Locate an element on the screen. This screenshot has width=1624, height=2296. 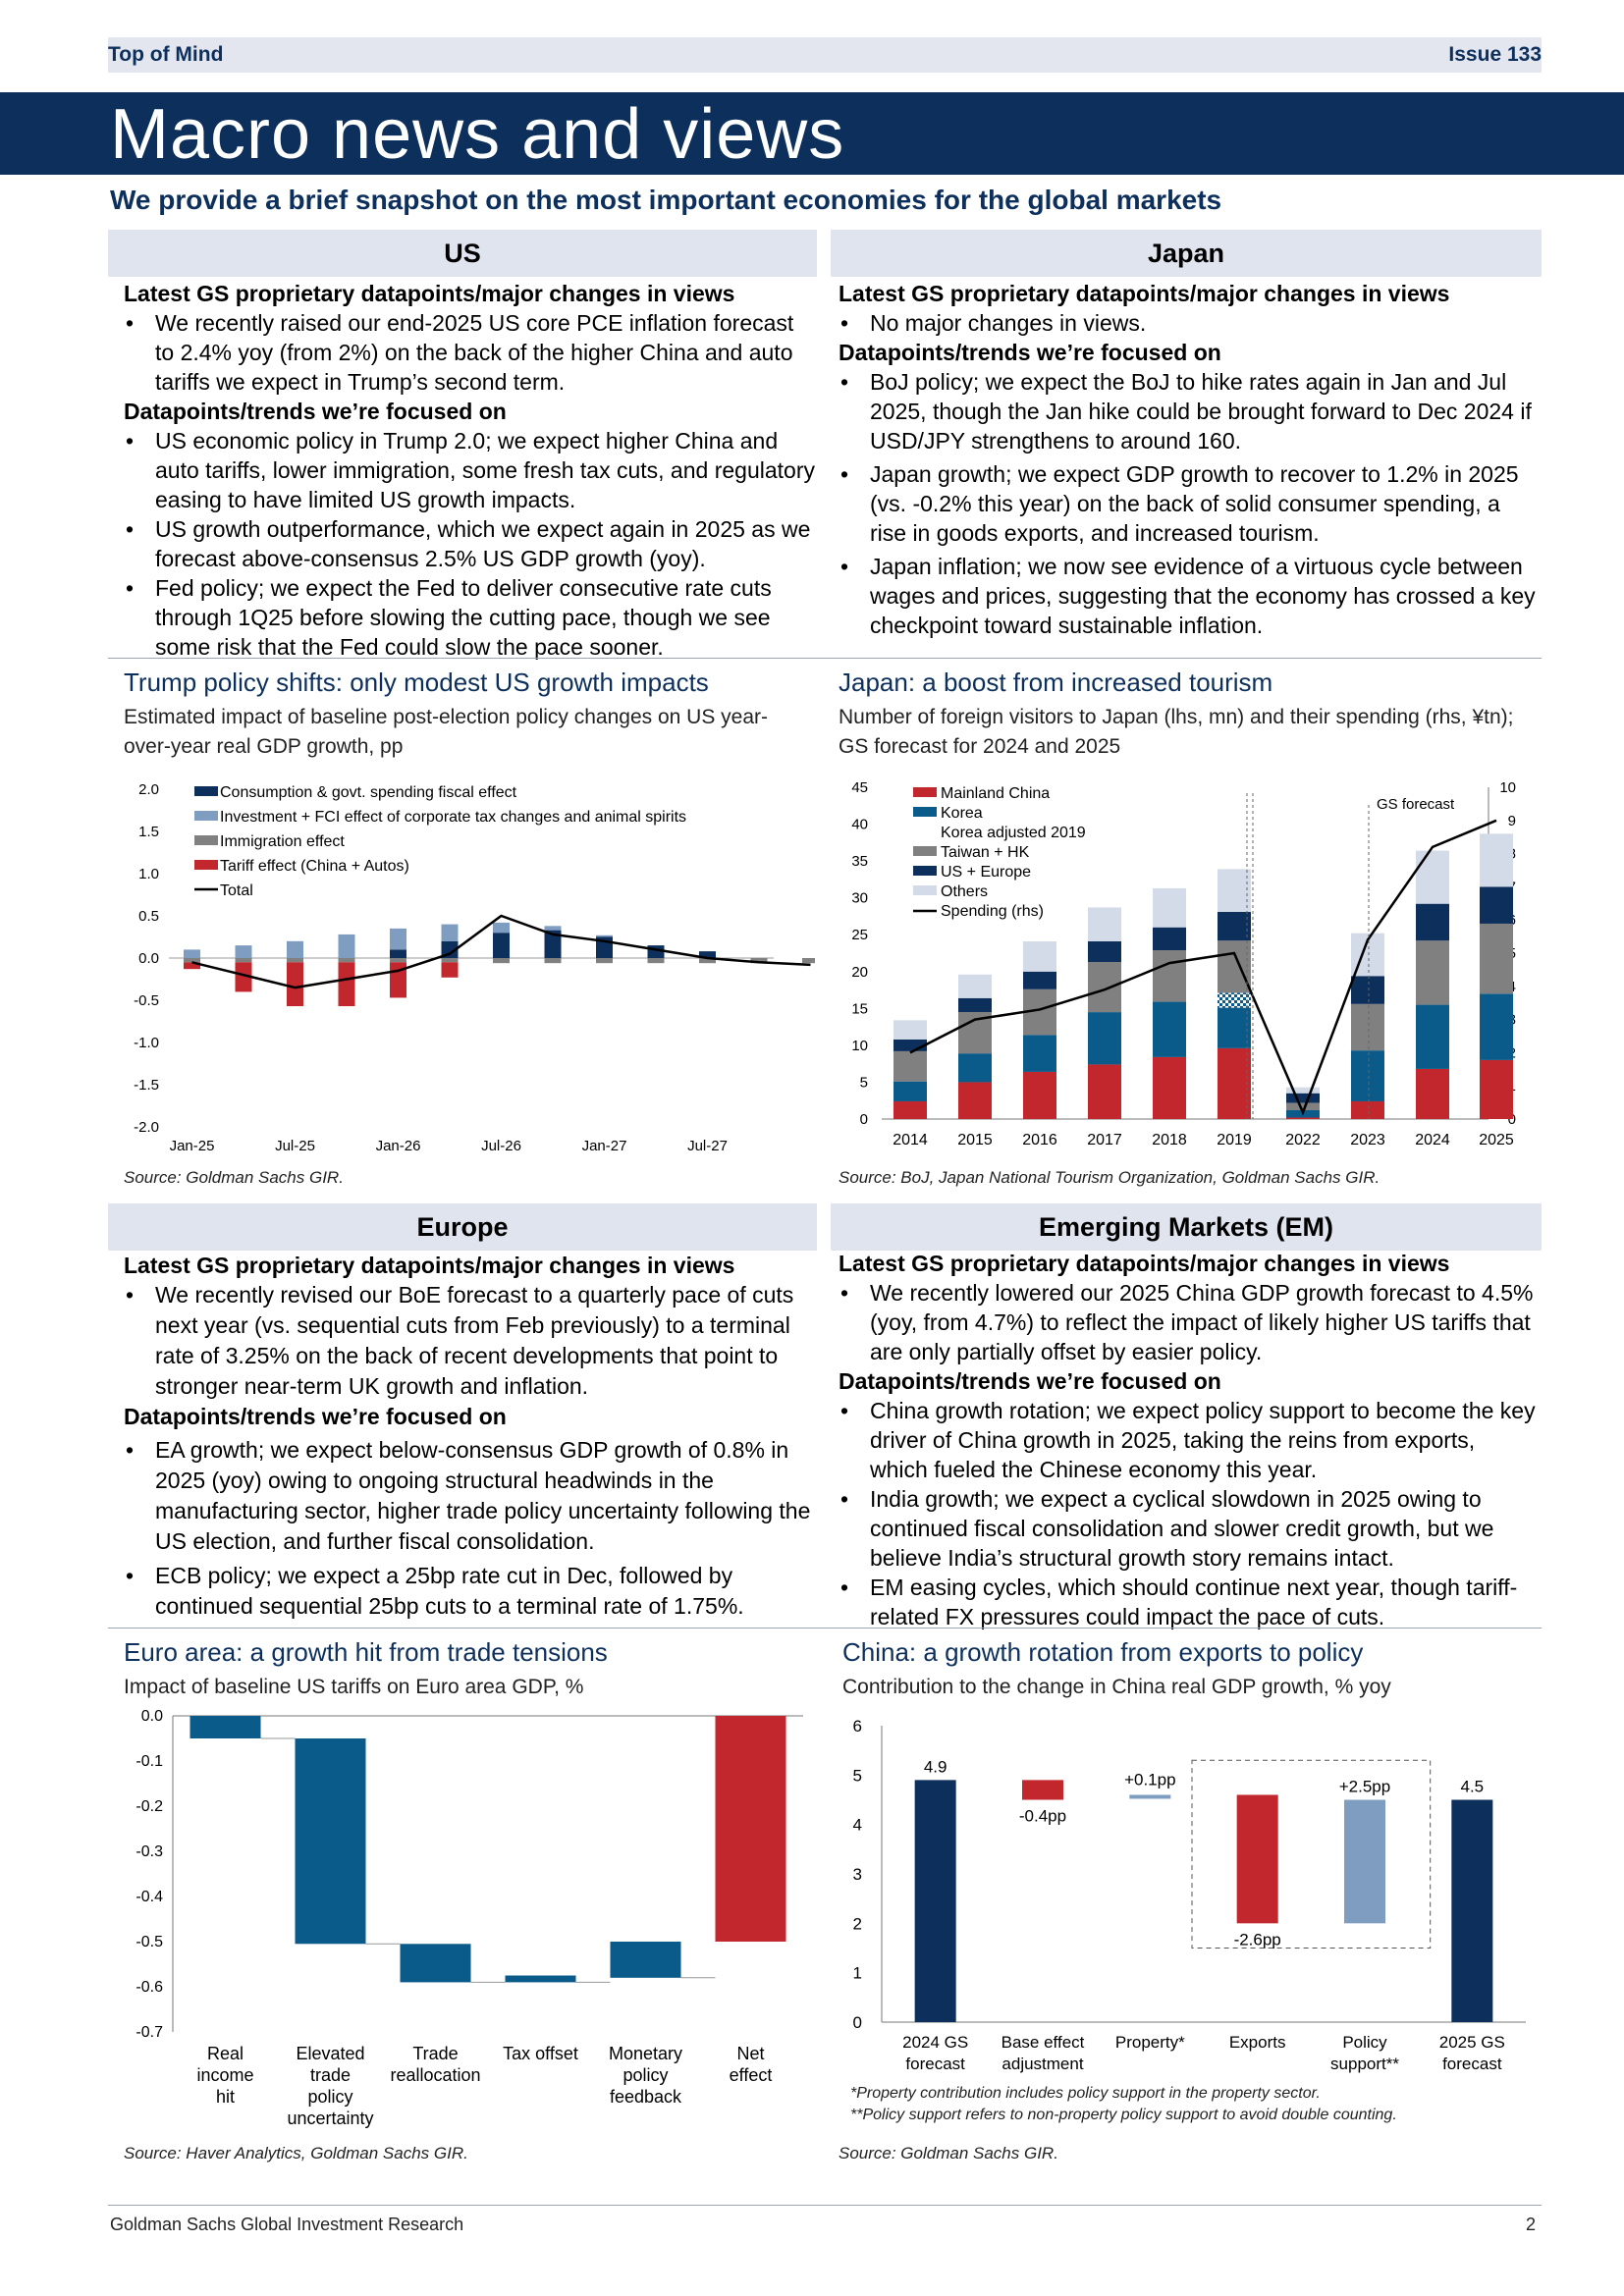
y-tick-label: -2.0 is located at coordinates (146, 1127).